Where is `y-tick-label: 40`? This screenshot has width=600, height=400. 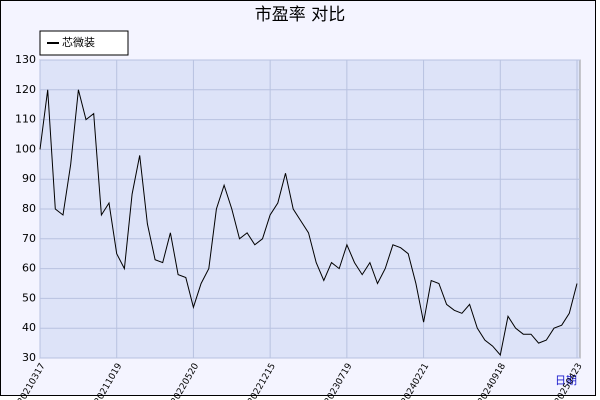 y-tick-label: 40 is located at coordinates (29, 327).